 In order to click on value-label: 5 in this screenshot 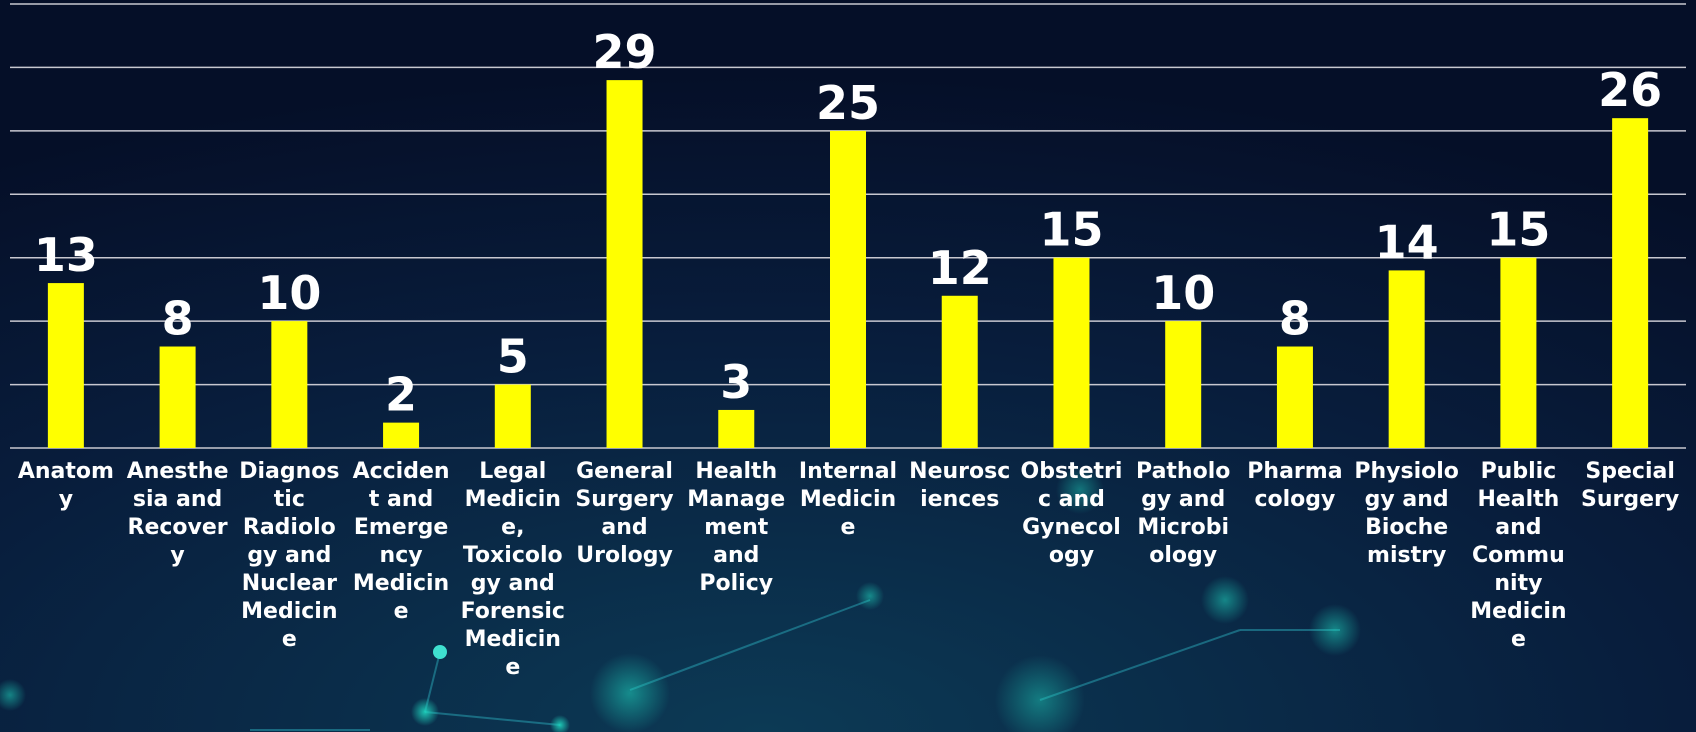, I will do `click(513, 357)`.